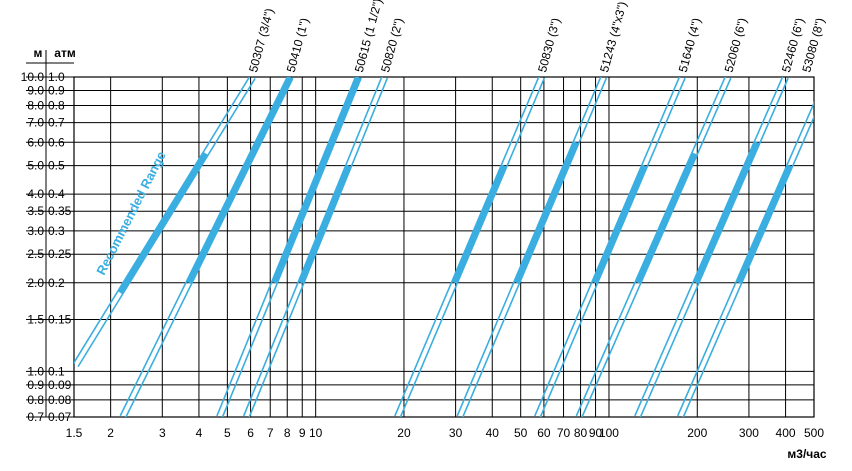 The width and height of the screenshot is (852, 471). What do you see at coordinates (270, 433) in the screenshot?
I see `x-tick-label: 7` at bounding box center [270, 433].